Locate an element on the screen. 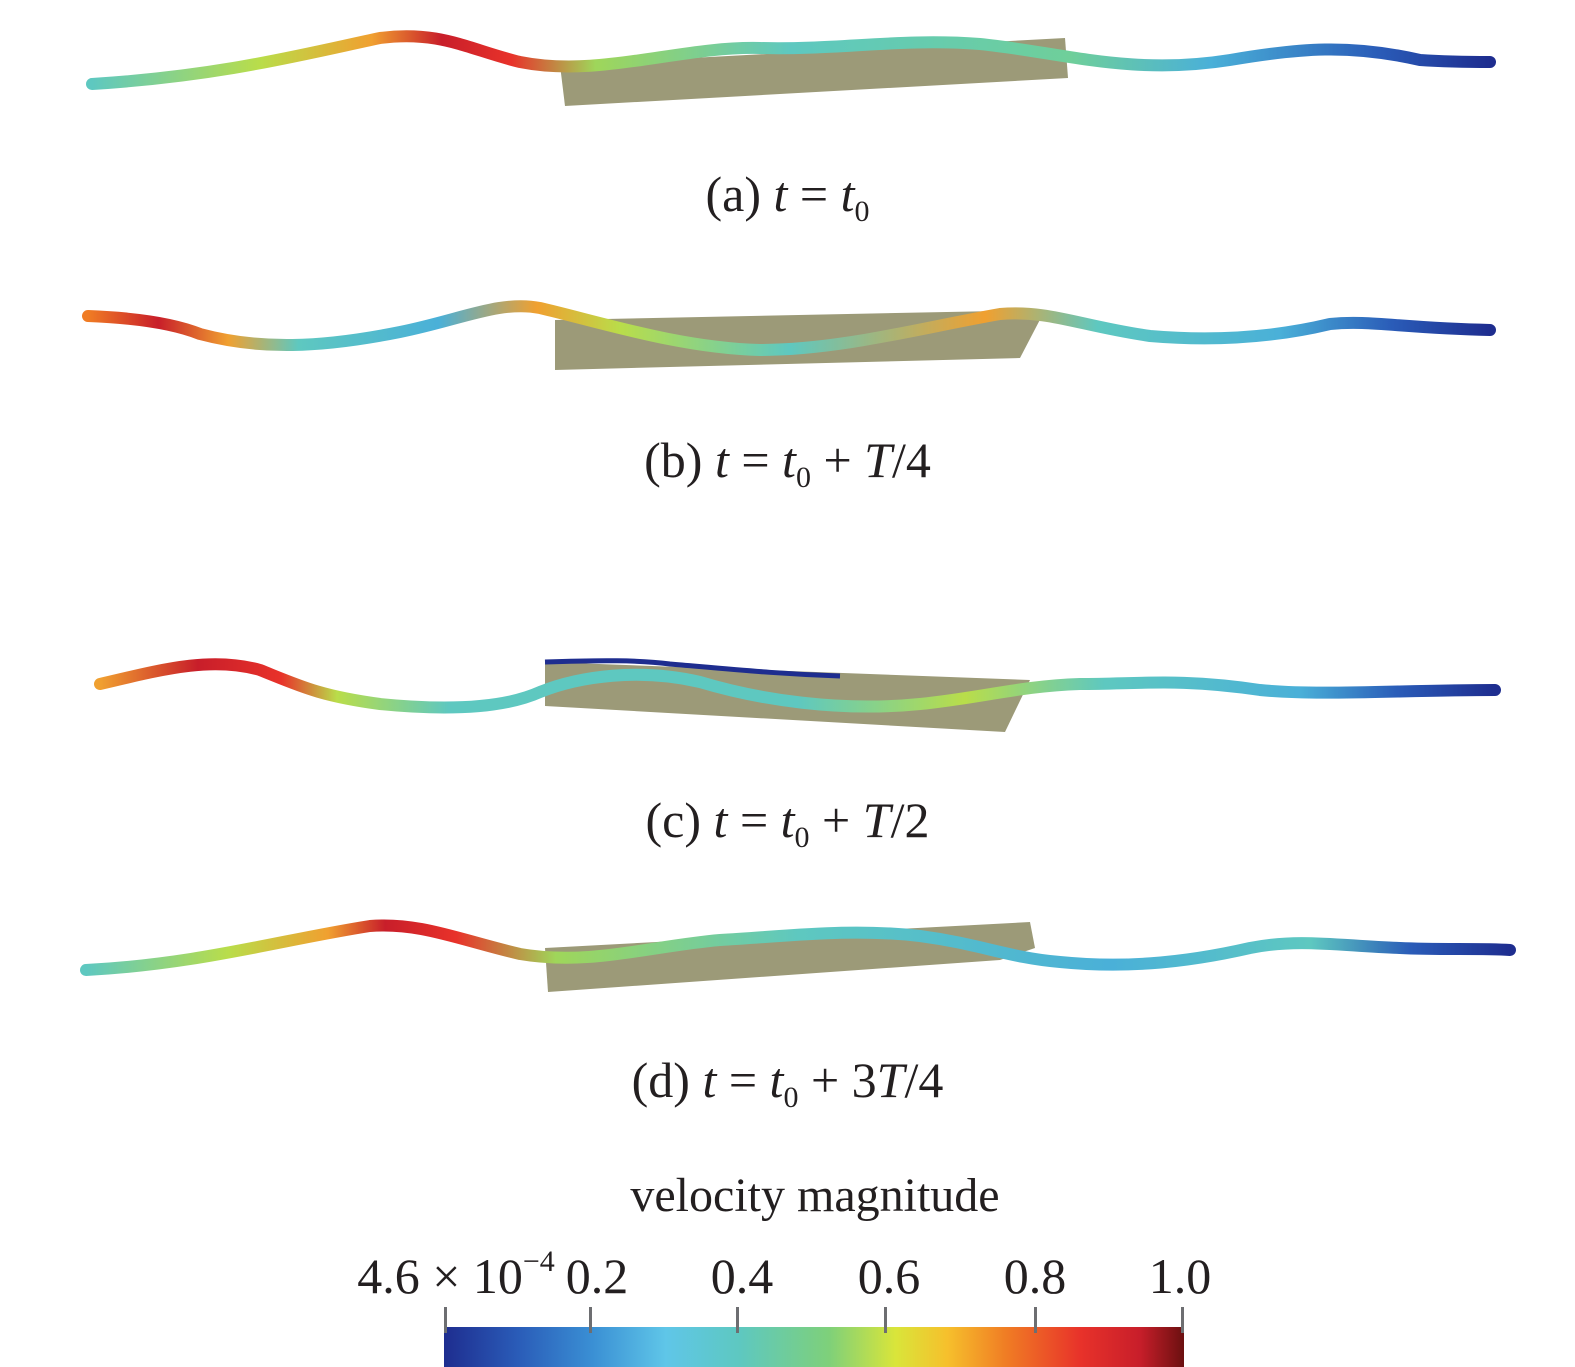 Image resolution: width=1575 pixels, height=1367 pixels. legend-title: velocity magnitude is located at coordinates (815, 1195).